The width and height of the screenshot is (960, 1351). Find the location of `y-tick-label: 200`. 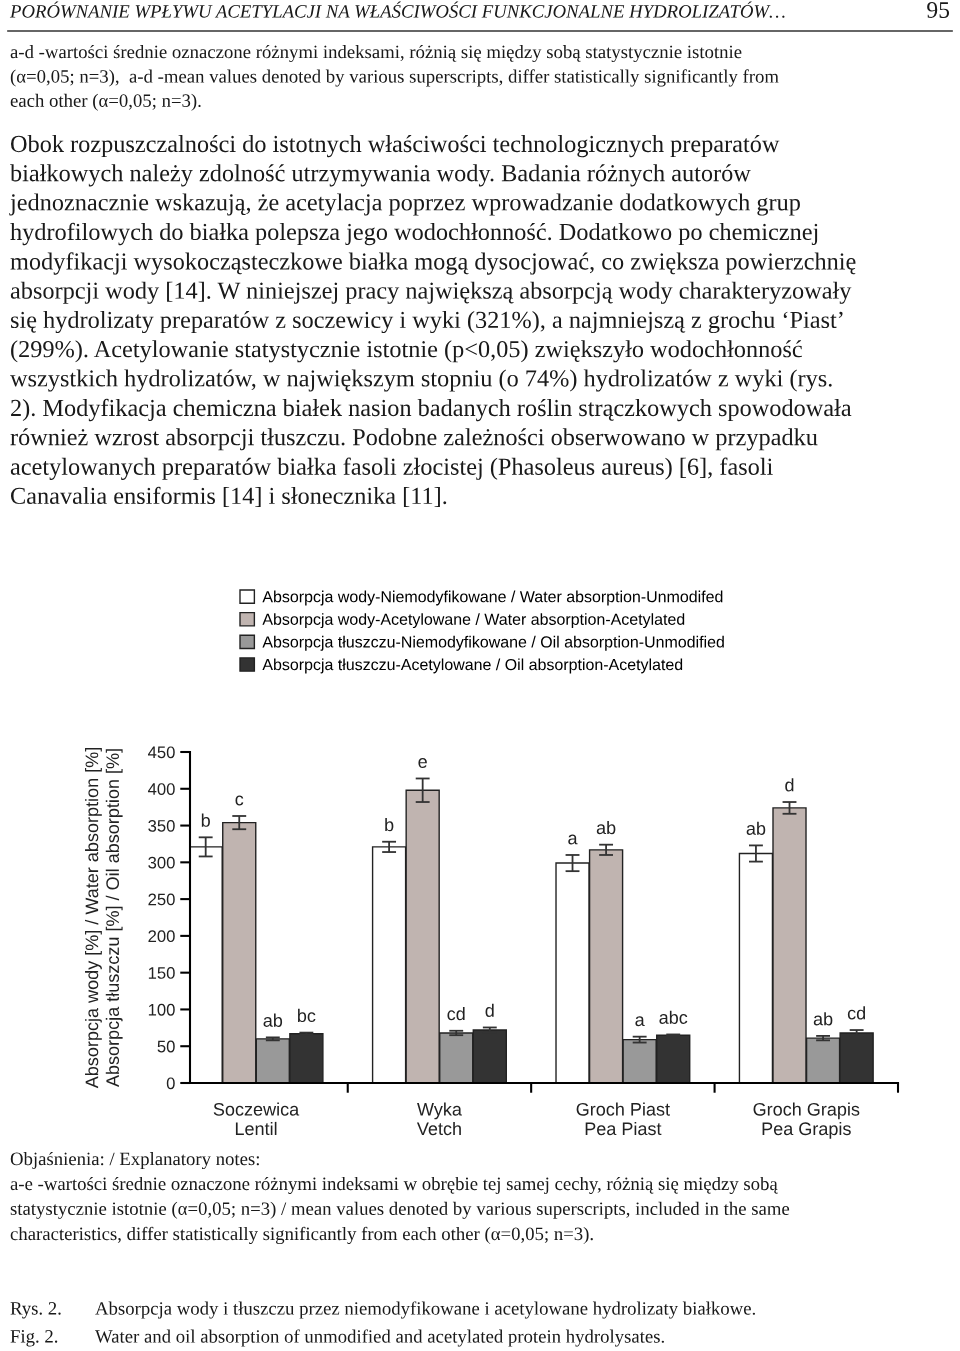

y-tick-label: 200 is located at coordinates (161, 936).